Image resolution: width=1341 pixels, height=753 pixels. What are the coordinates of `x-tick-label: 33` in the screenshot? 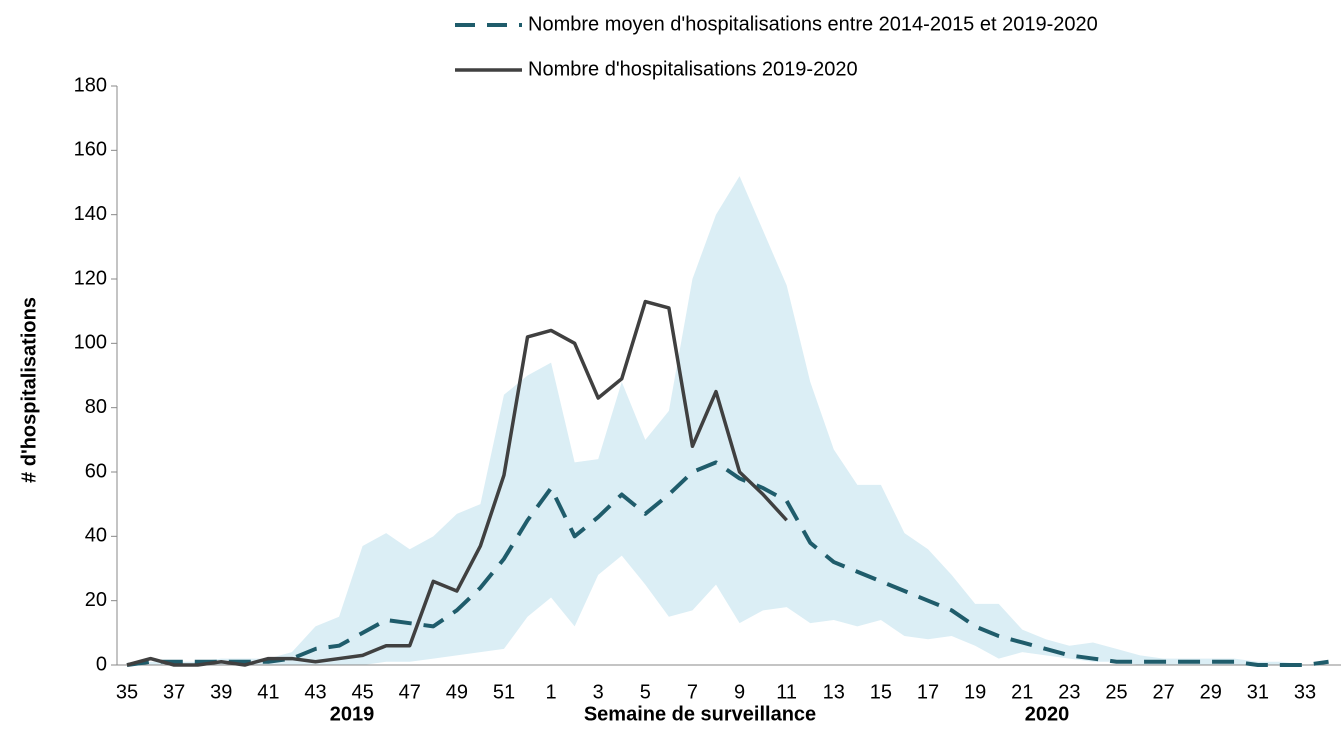 It's located at (1305, 692).